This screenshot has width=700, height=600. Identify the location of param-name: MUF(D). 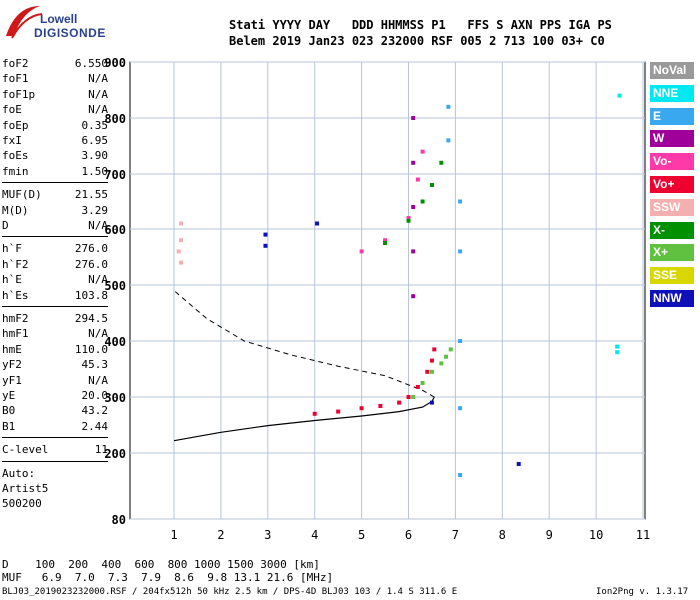
(22, 195).